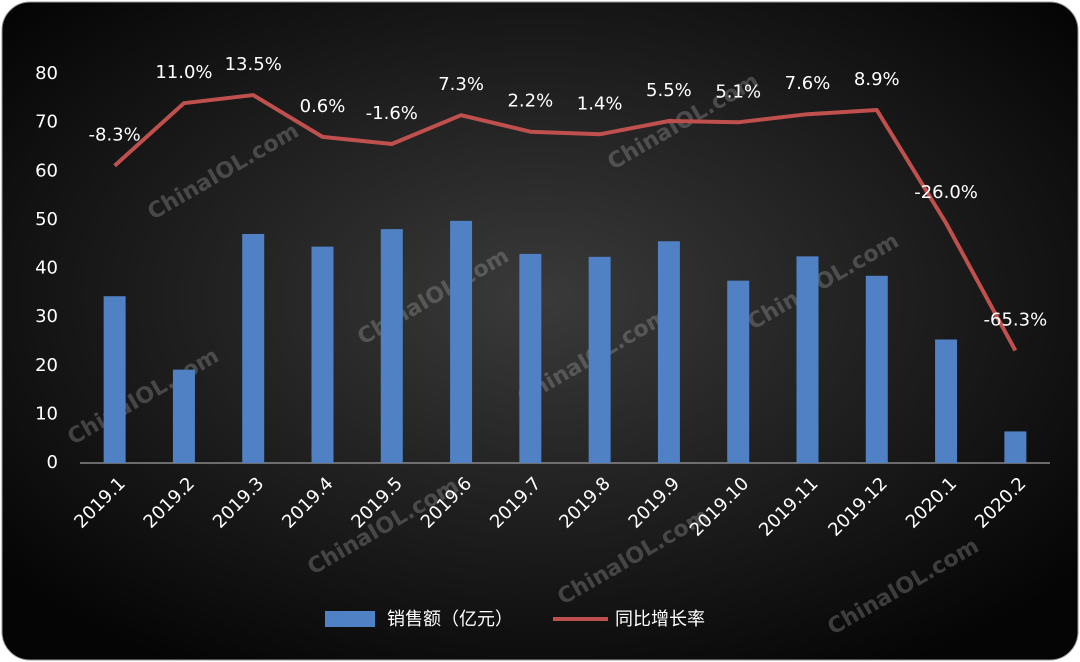  I want to click on data-label: -26.0%, so click(946, 192).